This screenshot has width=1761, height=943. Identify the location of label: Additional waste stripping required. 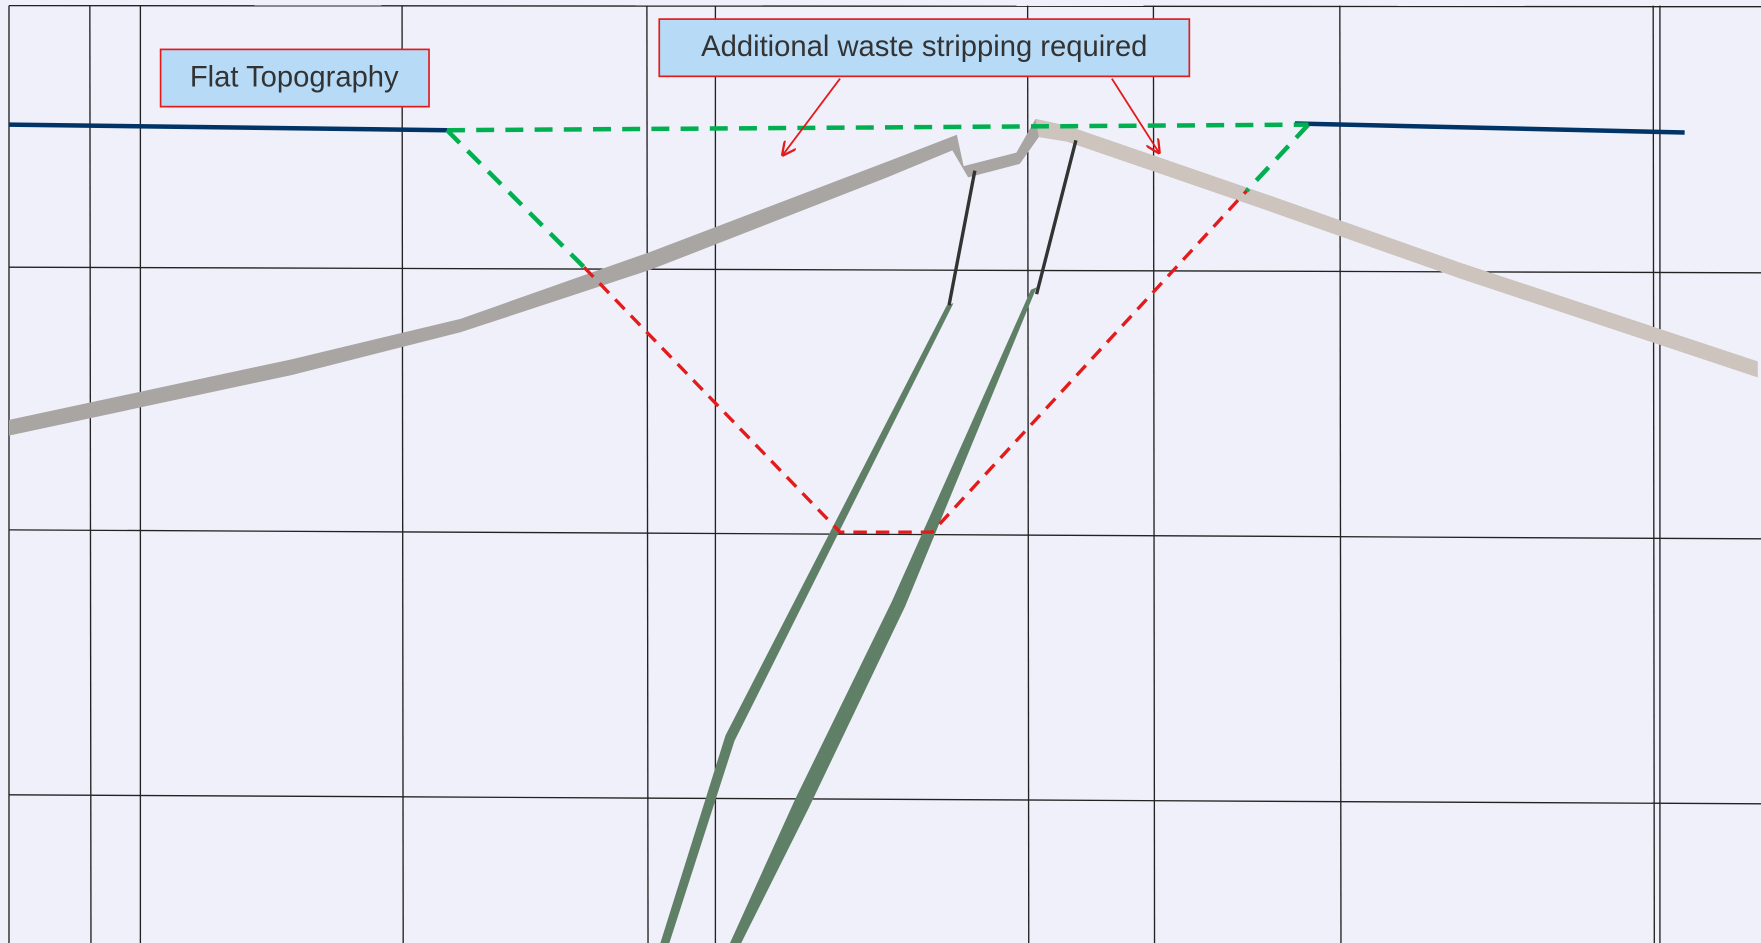
(924, 47).